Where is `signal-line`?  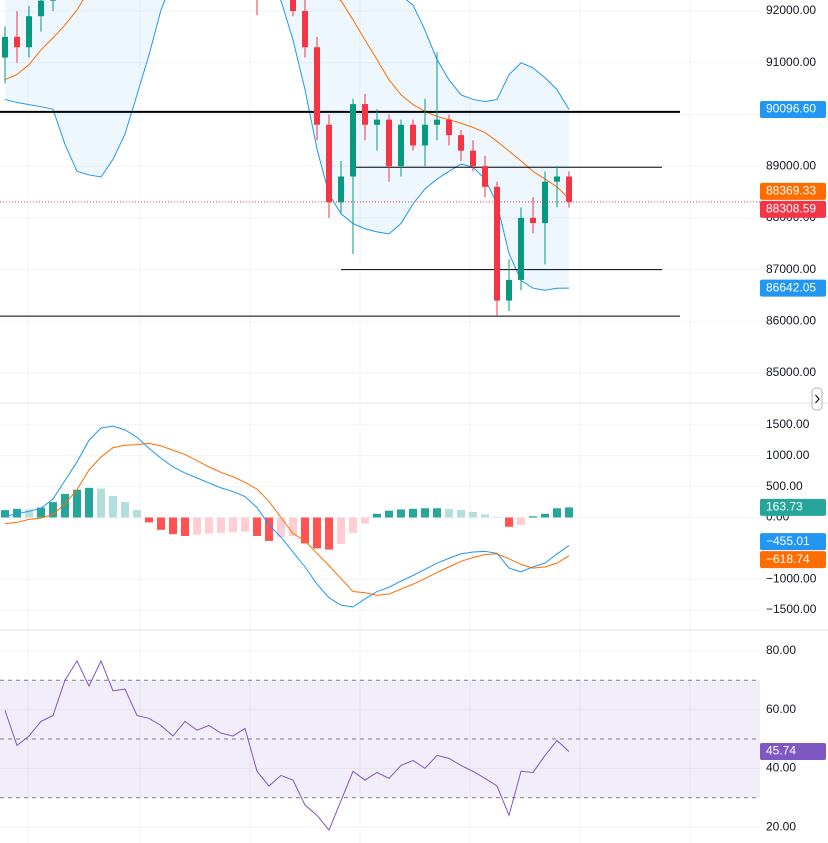 signal-line is located at coordinates (287, 519).